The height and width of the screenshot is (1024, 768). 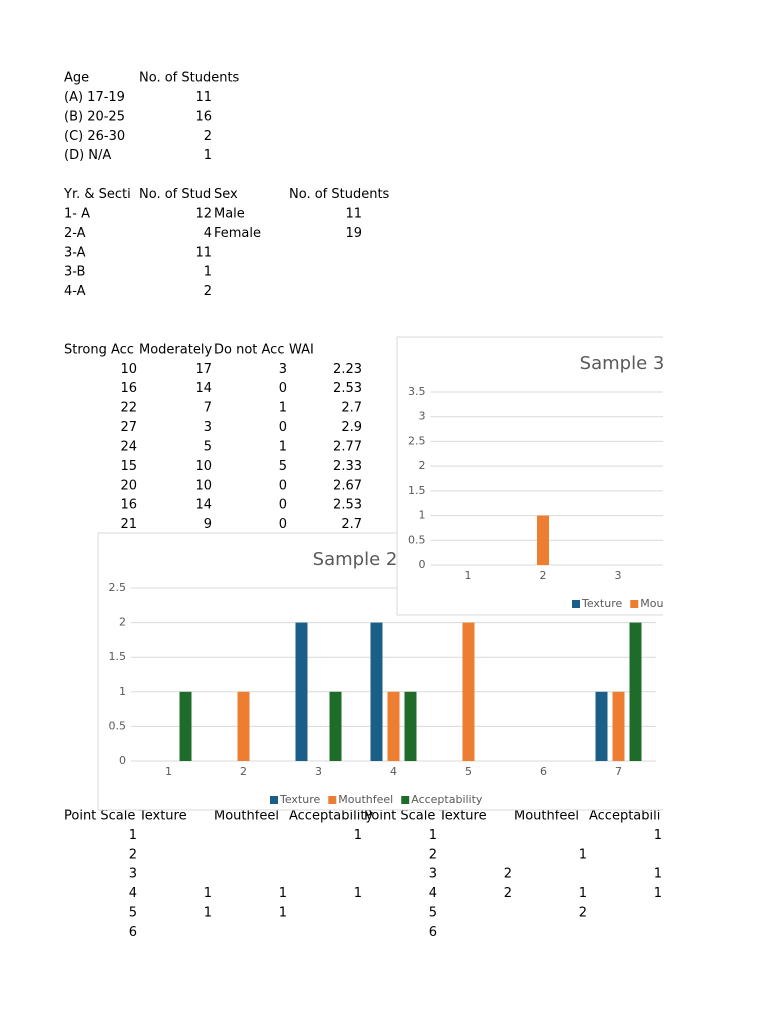 I want to click on chart-area, so click(x=529, y=476).